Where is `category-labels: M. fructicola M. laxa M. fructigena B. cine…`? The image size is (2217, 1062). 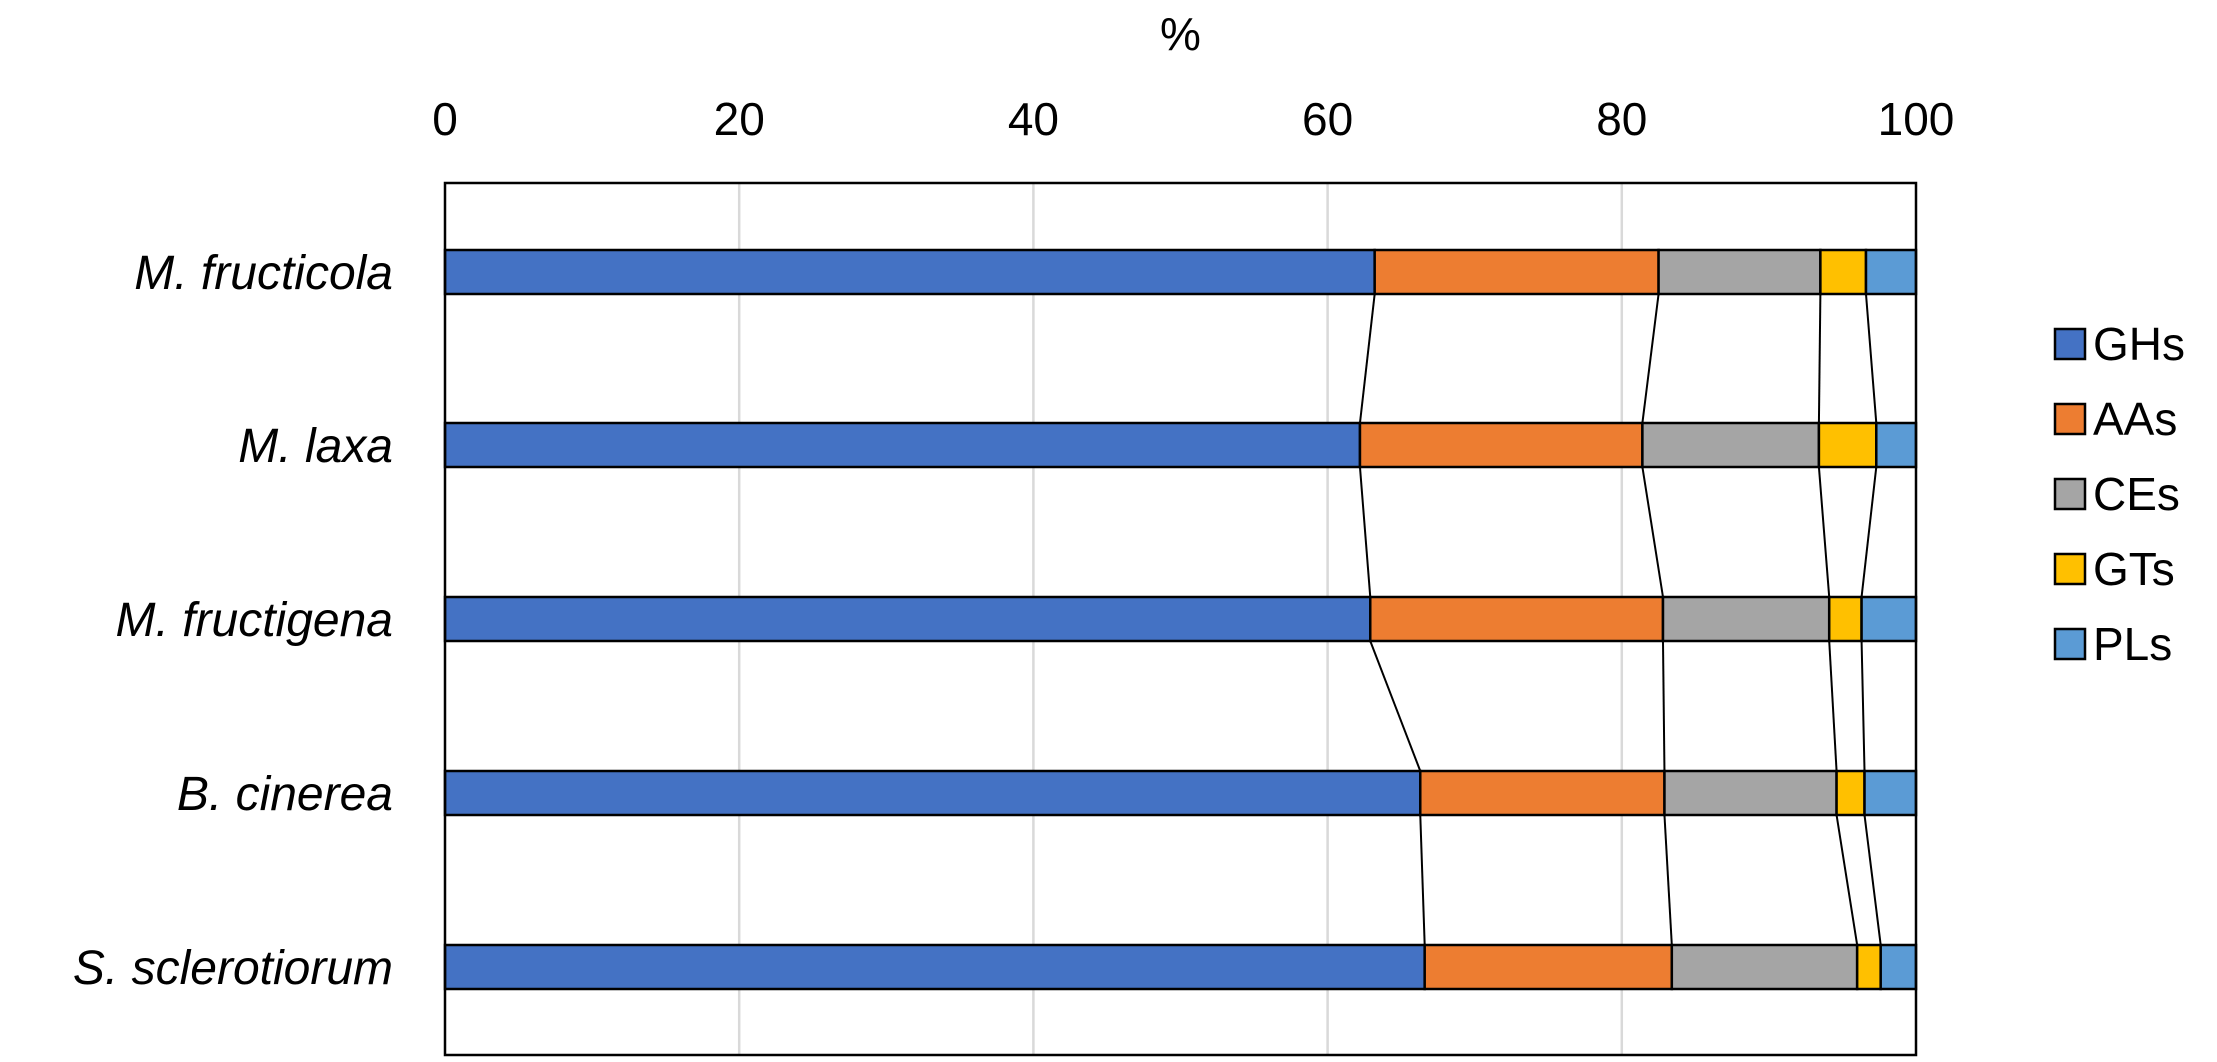 category-labels: M. fructicola M. laxa M. fructigena B. cine… is located at coordinates (233, 621).